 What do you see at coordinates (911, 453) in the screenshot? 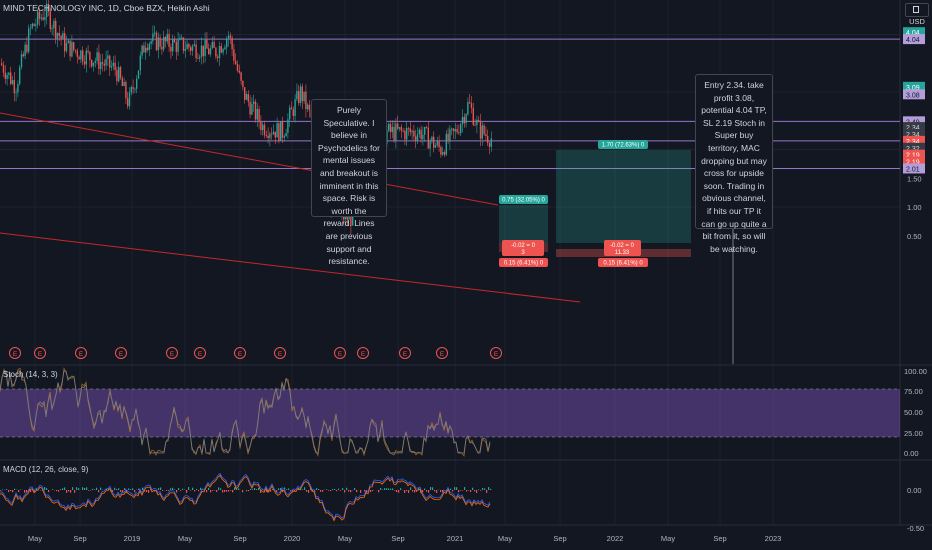
I see `stoch-tick: 0.00` at bounding box center [911, 453].